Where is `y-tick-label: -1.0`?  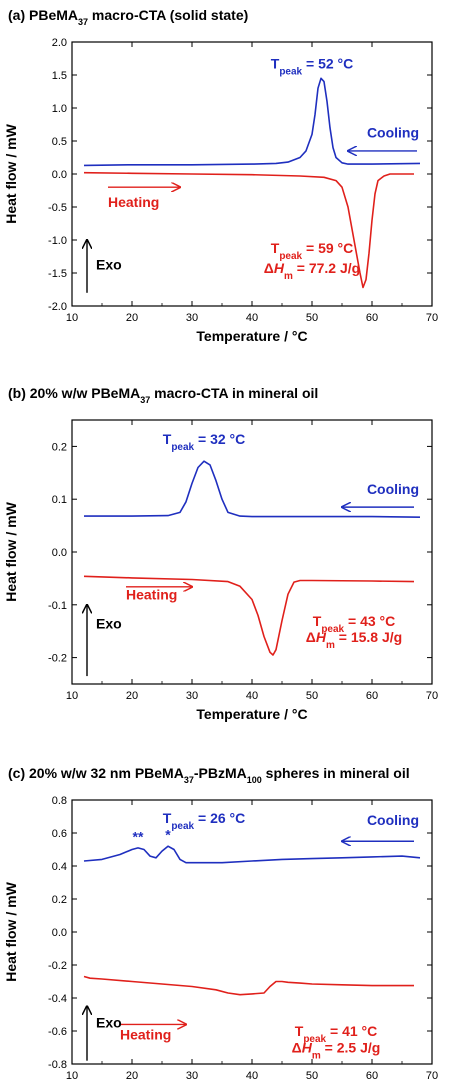 y-tick-label: -1.0 is located at coordinates (57, 241).